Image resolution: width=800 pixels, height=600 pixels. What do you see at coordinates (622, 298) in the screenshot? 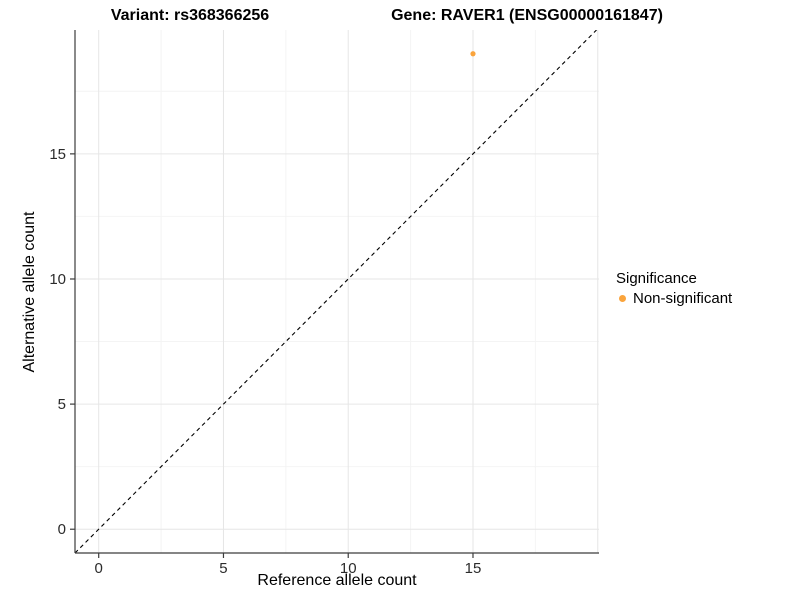
I see `legend-point-icon` at bounding box center [622, 298].